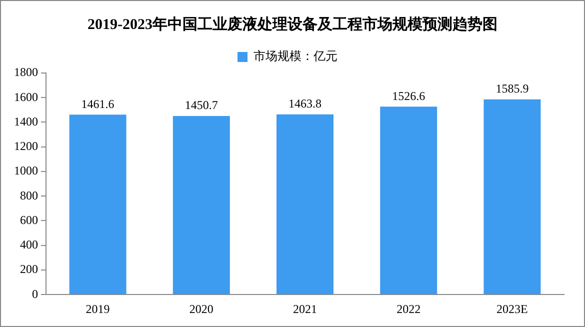 This screenshot has height=327, width=585. Describe the element at coordinates (409, 95) in the screenshot. I see `data-label: 1526.6` at that location.